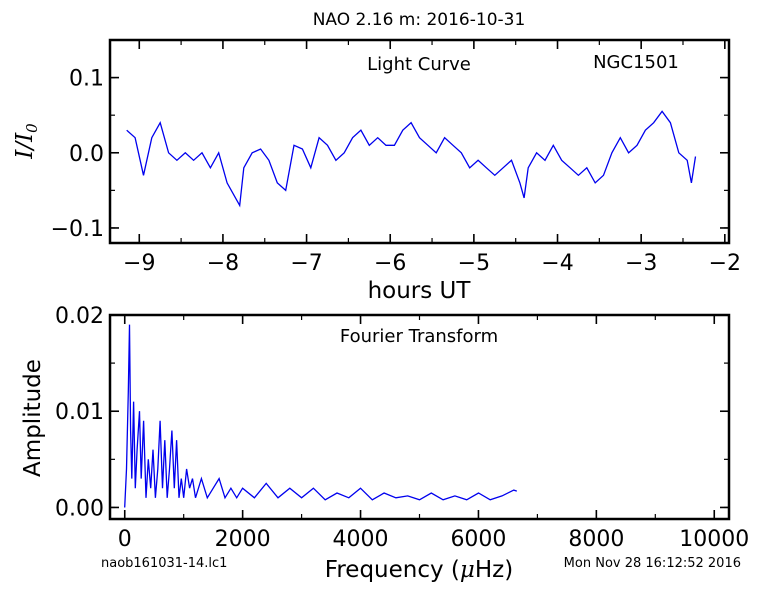 Image resolution: width=758 pixels, height=593 pixels. I want to click on footer-timestamp: Mon Nov 28 16:12:52 2016, so click(652, 563).